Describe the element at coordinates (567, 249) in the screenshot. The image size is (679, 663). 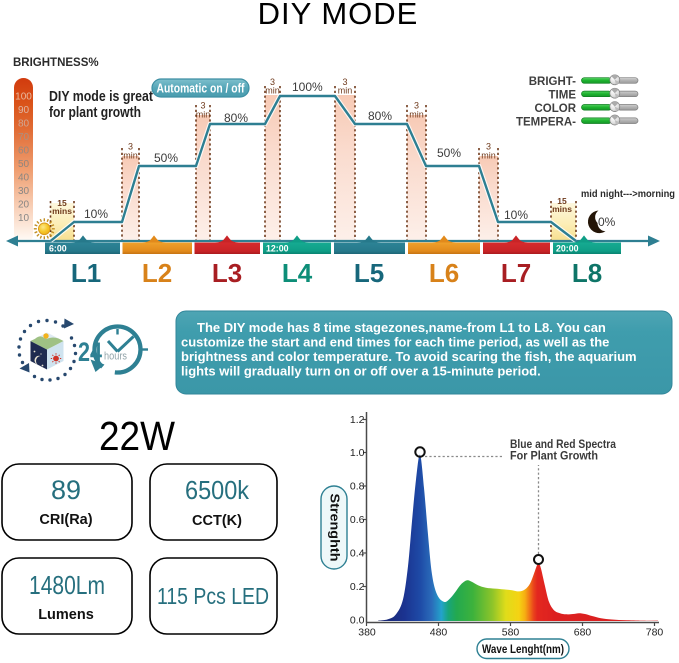
I see `svg-text: 20:00` at that location.